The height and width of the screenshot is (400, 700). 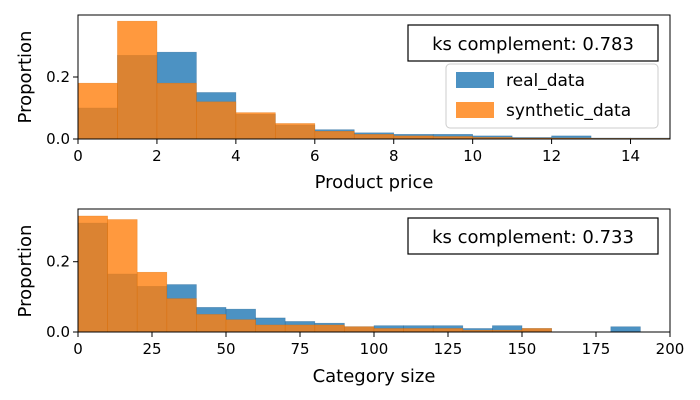 What do you see at coordinates (374, 182) in the screenshot?
I see `price-xlabel: Product price` at bounding box center [374, 182].